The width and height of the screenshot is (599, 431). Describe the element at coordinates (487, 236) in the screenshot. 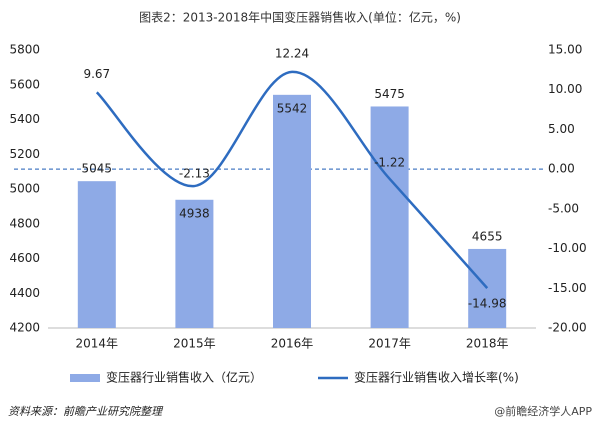

I see `bar-label: 4655` at that location.